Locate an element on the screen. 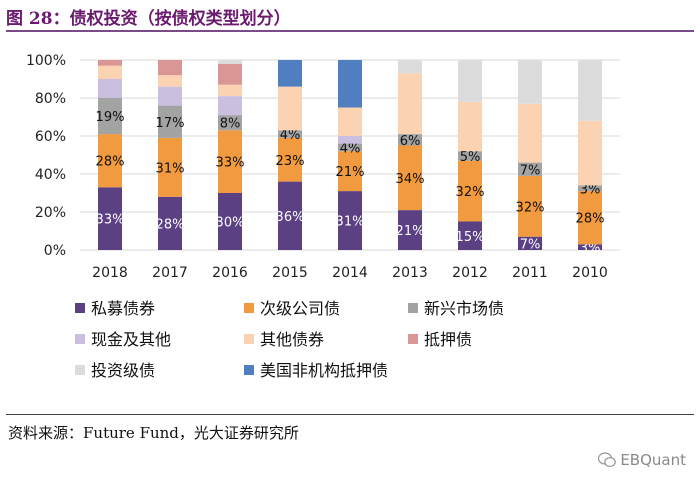  brand-label: EBQuant is located at coordinates (653, 460).